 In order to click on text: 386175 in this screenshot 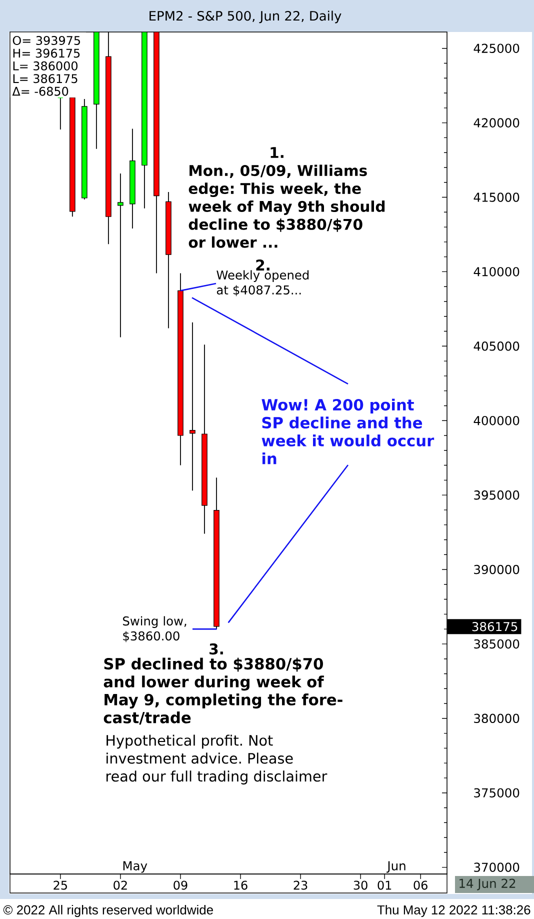, I will do `click(495, 627)`.